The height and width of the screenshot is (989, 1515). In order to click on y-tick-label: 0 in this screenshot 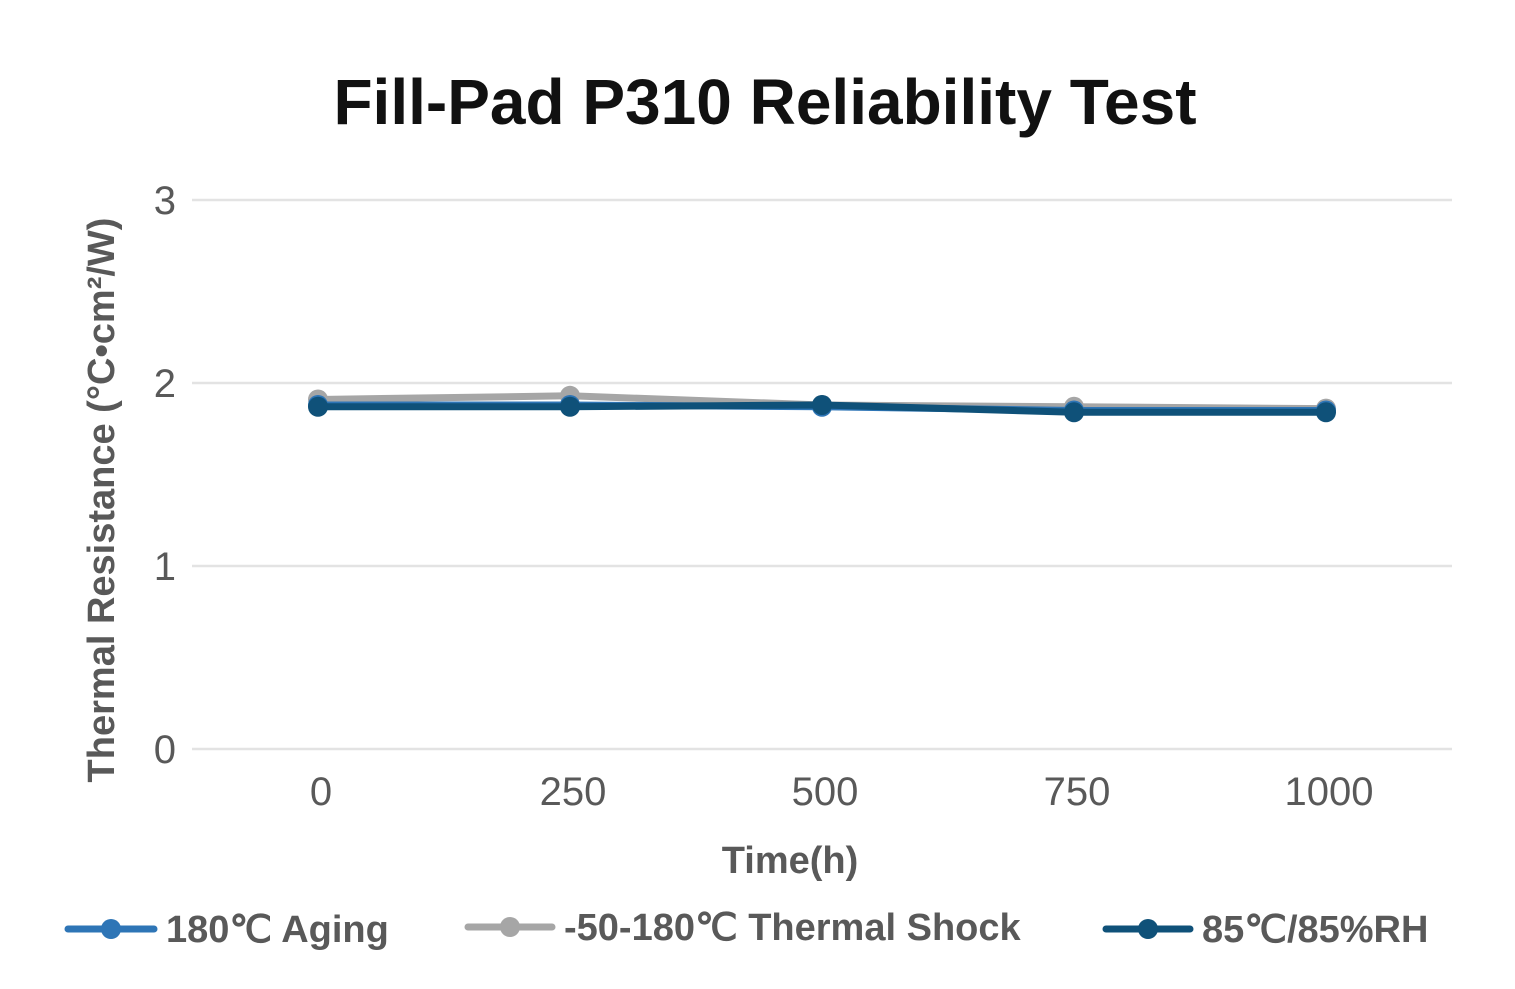, I will do `click(165, 750)`.